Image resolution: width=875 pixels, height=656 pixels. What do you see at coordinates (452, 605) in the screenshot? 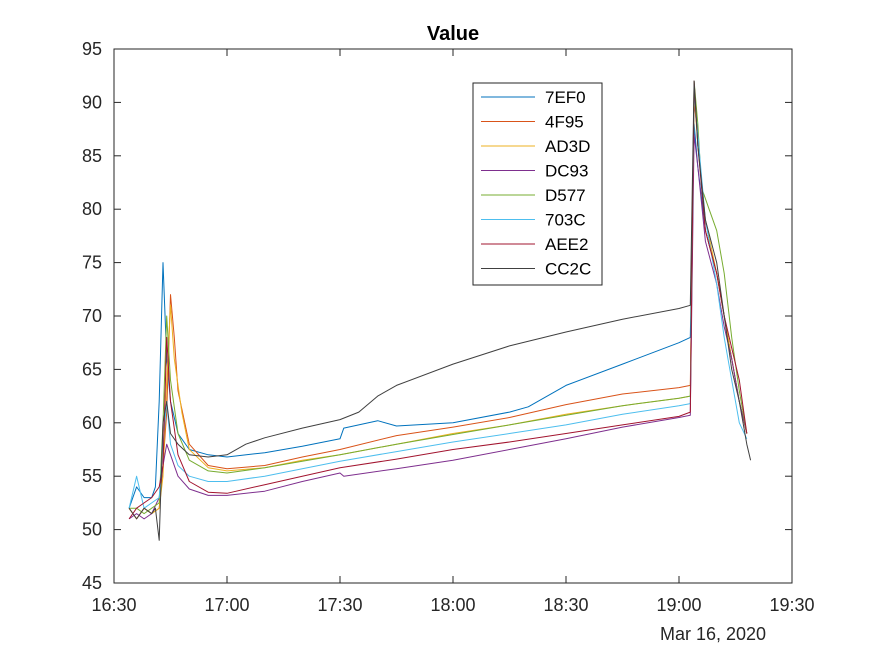
I see `x-tick-label: 18:00` at bounding box center [452, 605].